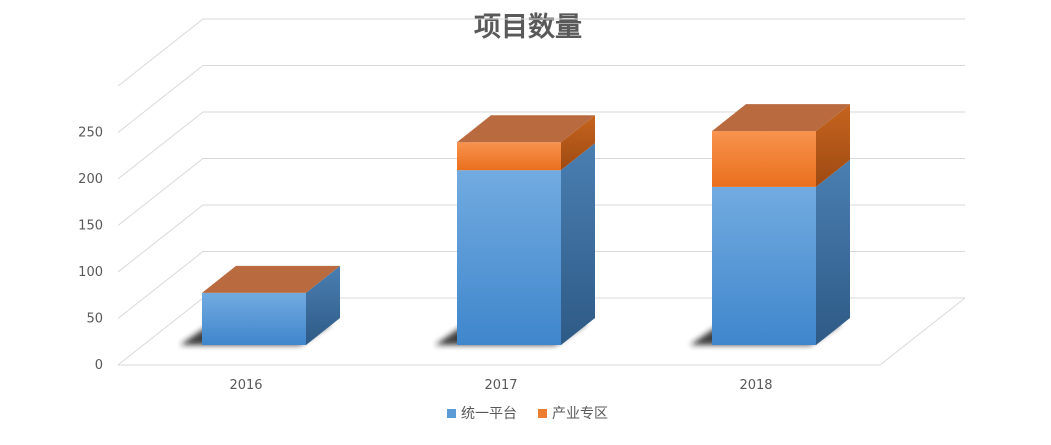  Describe the element at coordinates (580, 414) in the screenshot. I see `legend-label-series-1: 产业专区` at that location.